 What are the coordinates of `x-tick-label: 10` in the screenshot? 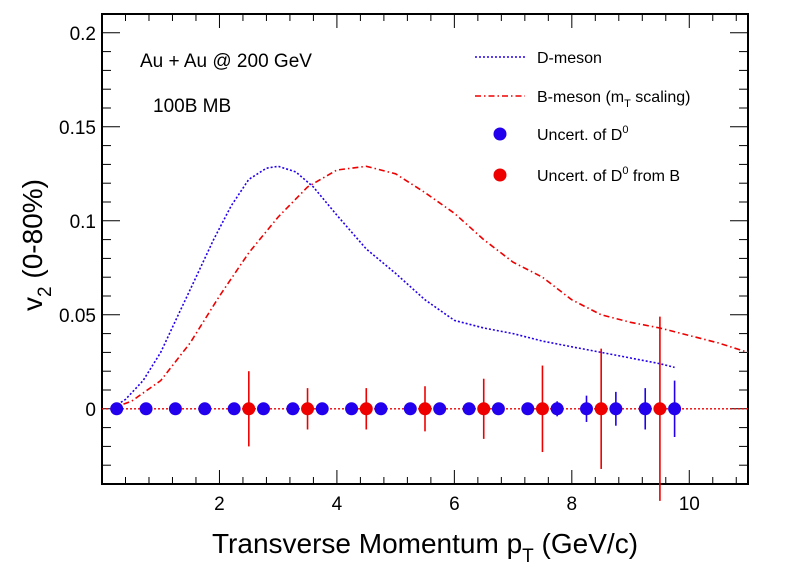 It's located at (689, 504).